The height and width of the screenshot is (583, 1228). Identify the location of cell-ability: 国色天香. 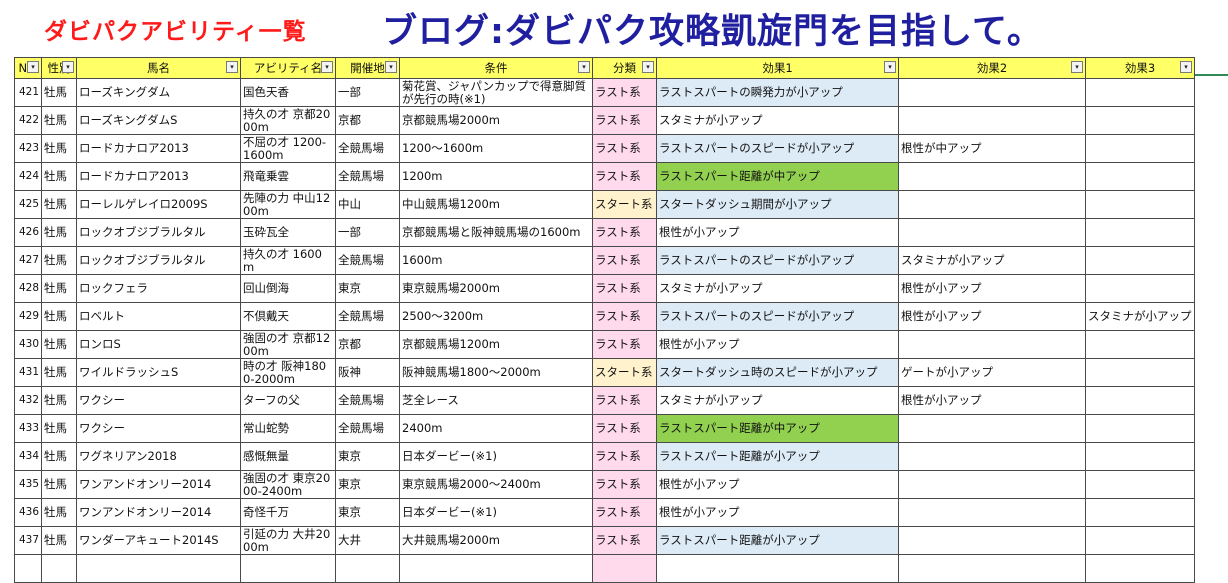
(288, 92).